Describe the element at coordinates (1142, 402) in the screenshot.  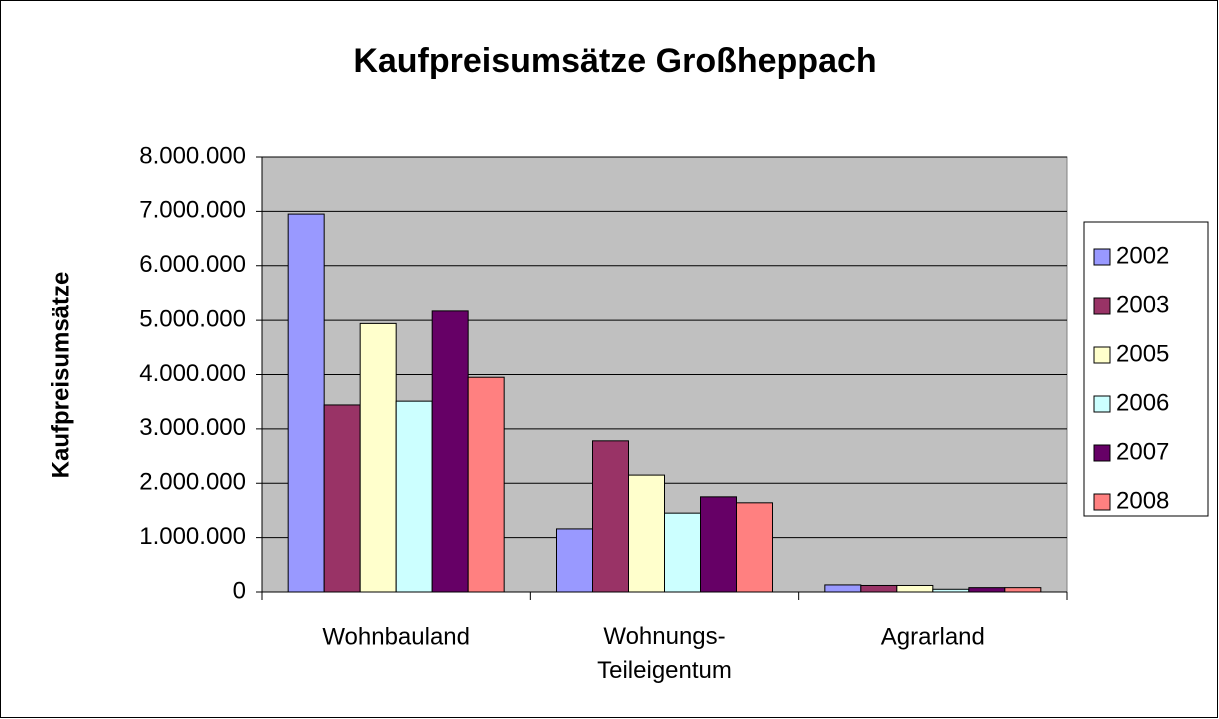
I see `legend-label: 2006` at that location.